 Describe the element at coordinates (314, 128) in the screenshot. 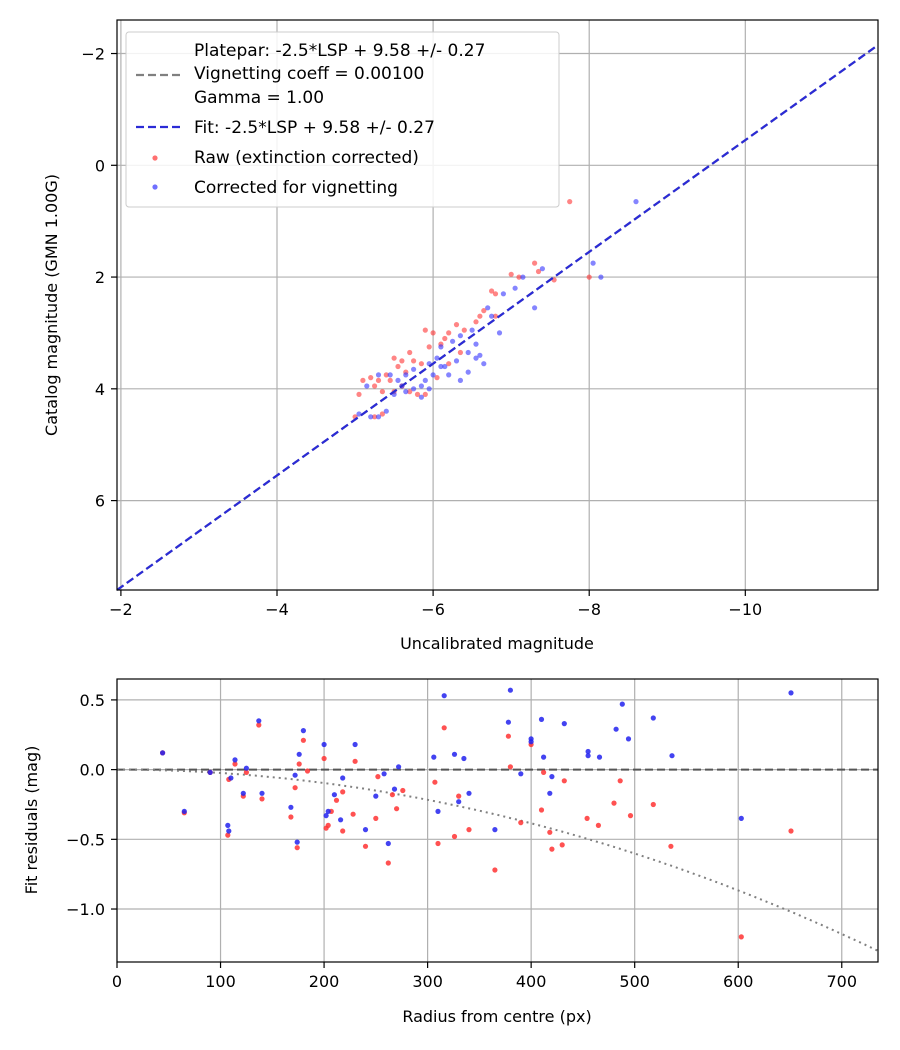

I see `legend-fit-label: Fit: -2.5*LSP + 9.58 +/- 0.27` at that location.